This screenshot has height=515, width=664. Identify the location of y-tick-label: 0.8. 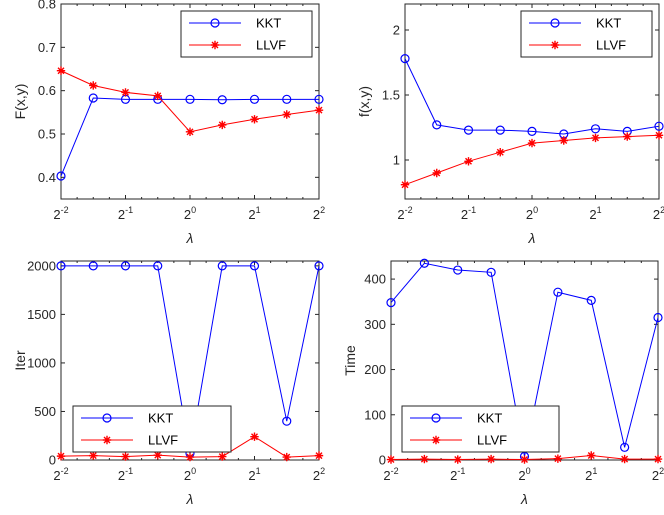
(47, 6).